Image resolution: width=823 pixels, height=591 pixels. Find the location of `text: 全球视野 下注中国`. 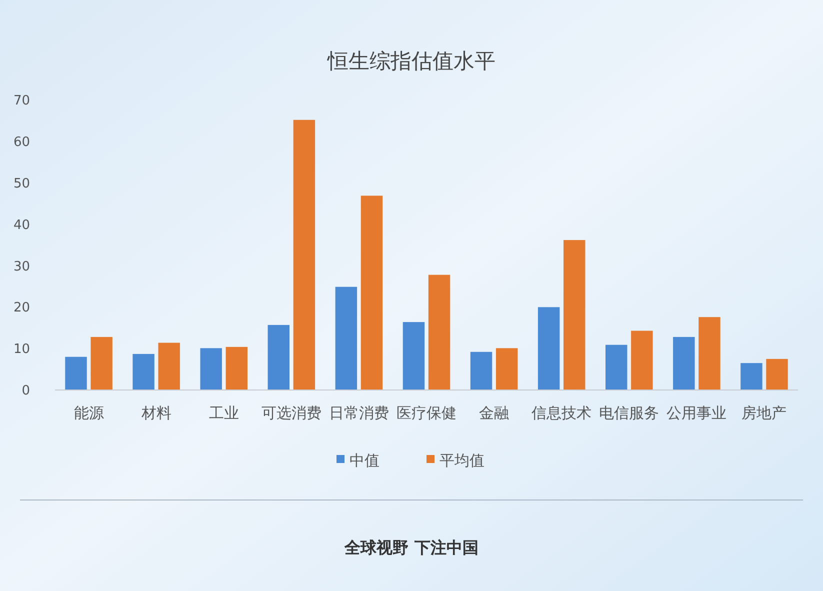

text: 全球视野 下注中国 is located at coordinates (411, 547).